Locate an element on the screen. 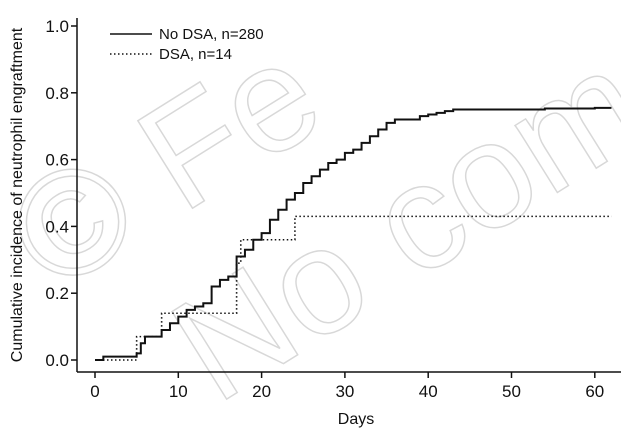  legend-label-dsa: DSA, n=14 is located at coordinates (195, 54).